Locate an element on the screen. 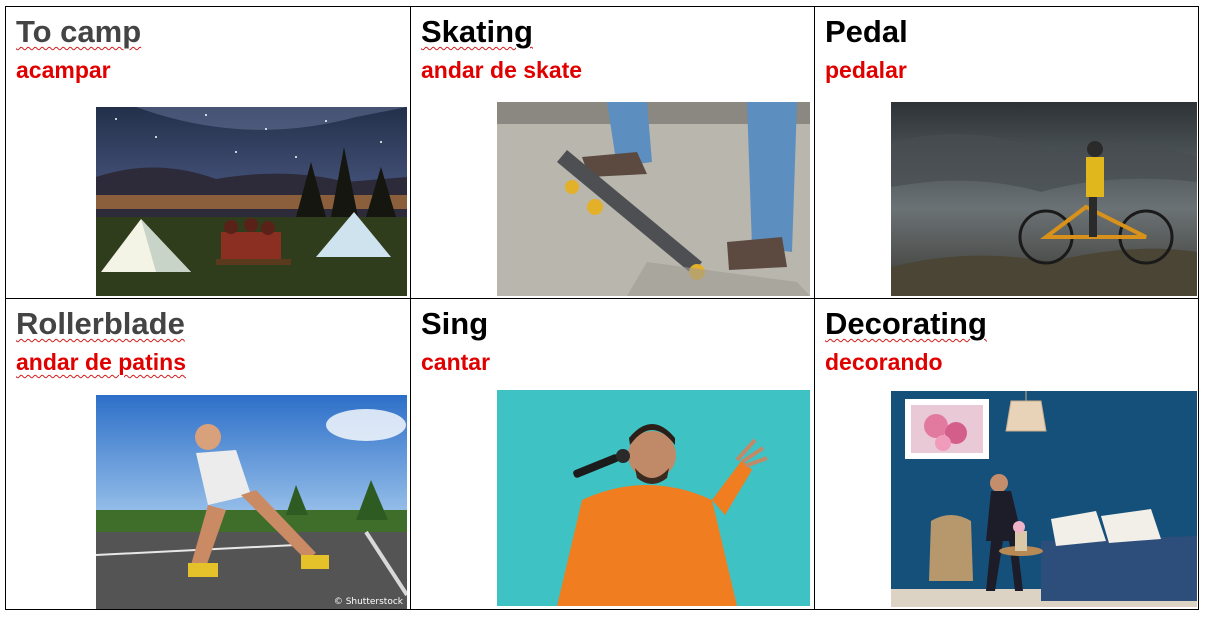  card-title: Rollerblade is located at coordinates (100, 323).